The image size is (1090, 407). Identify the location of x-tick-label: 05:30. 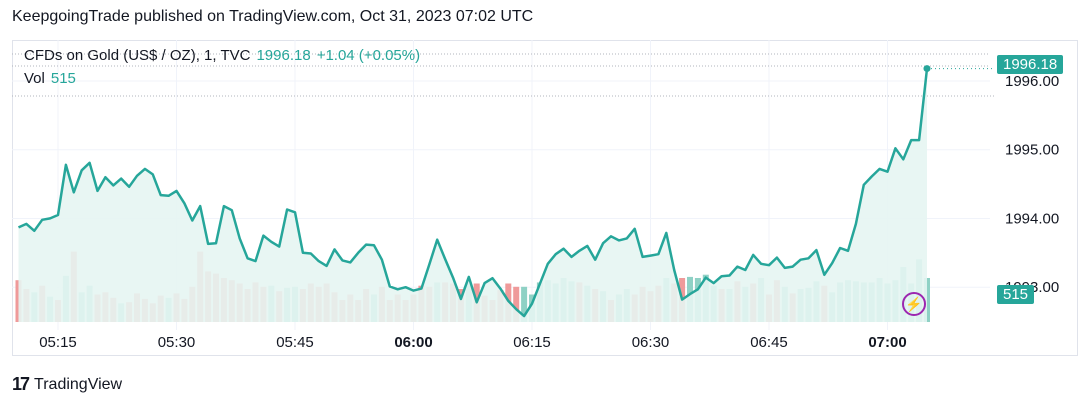
(177, 342).